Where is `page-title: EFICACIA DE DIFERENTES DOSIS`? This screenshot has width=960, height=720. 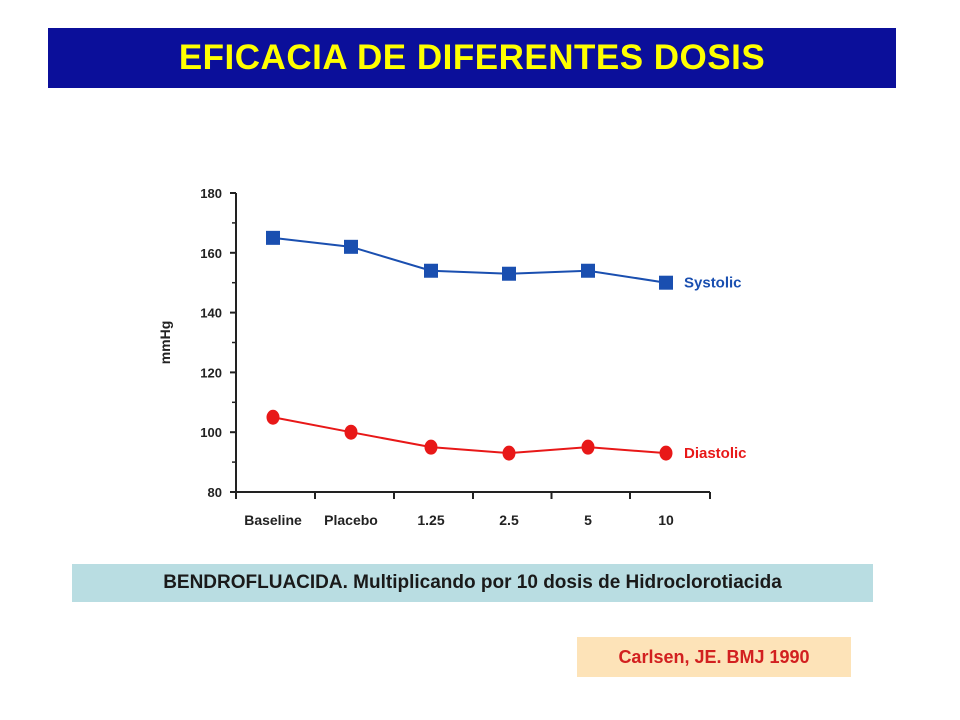
page-title: EFICACIA DE DIFERENTES DOSIS is located at coordinates (472, 57).